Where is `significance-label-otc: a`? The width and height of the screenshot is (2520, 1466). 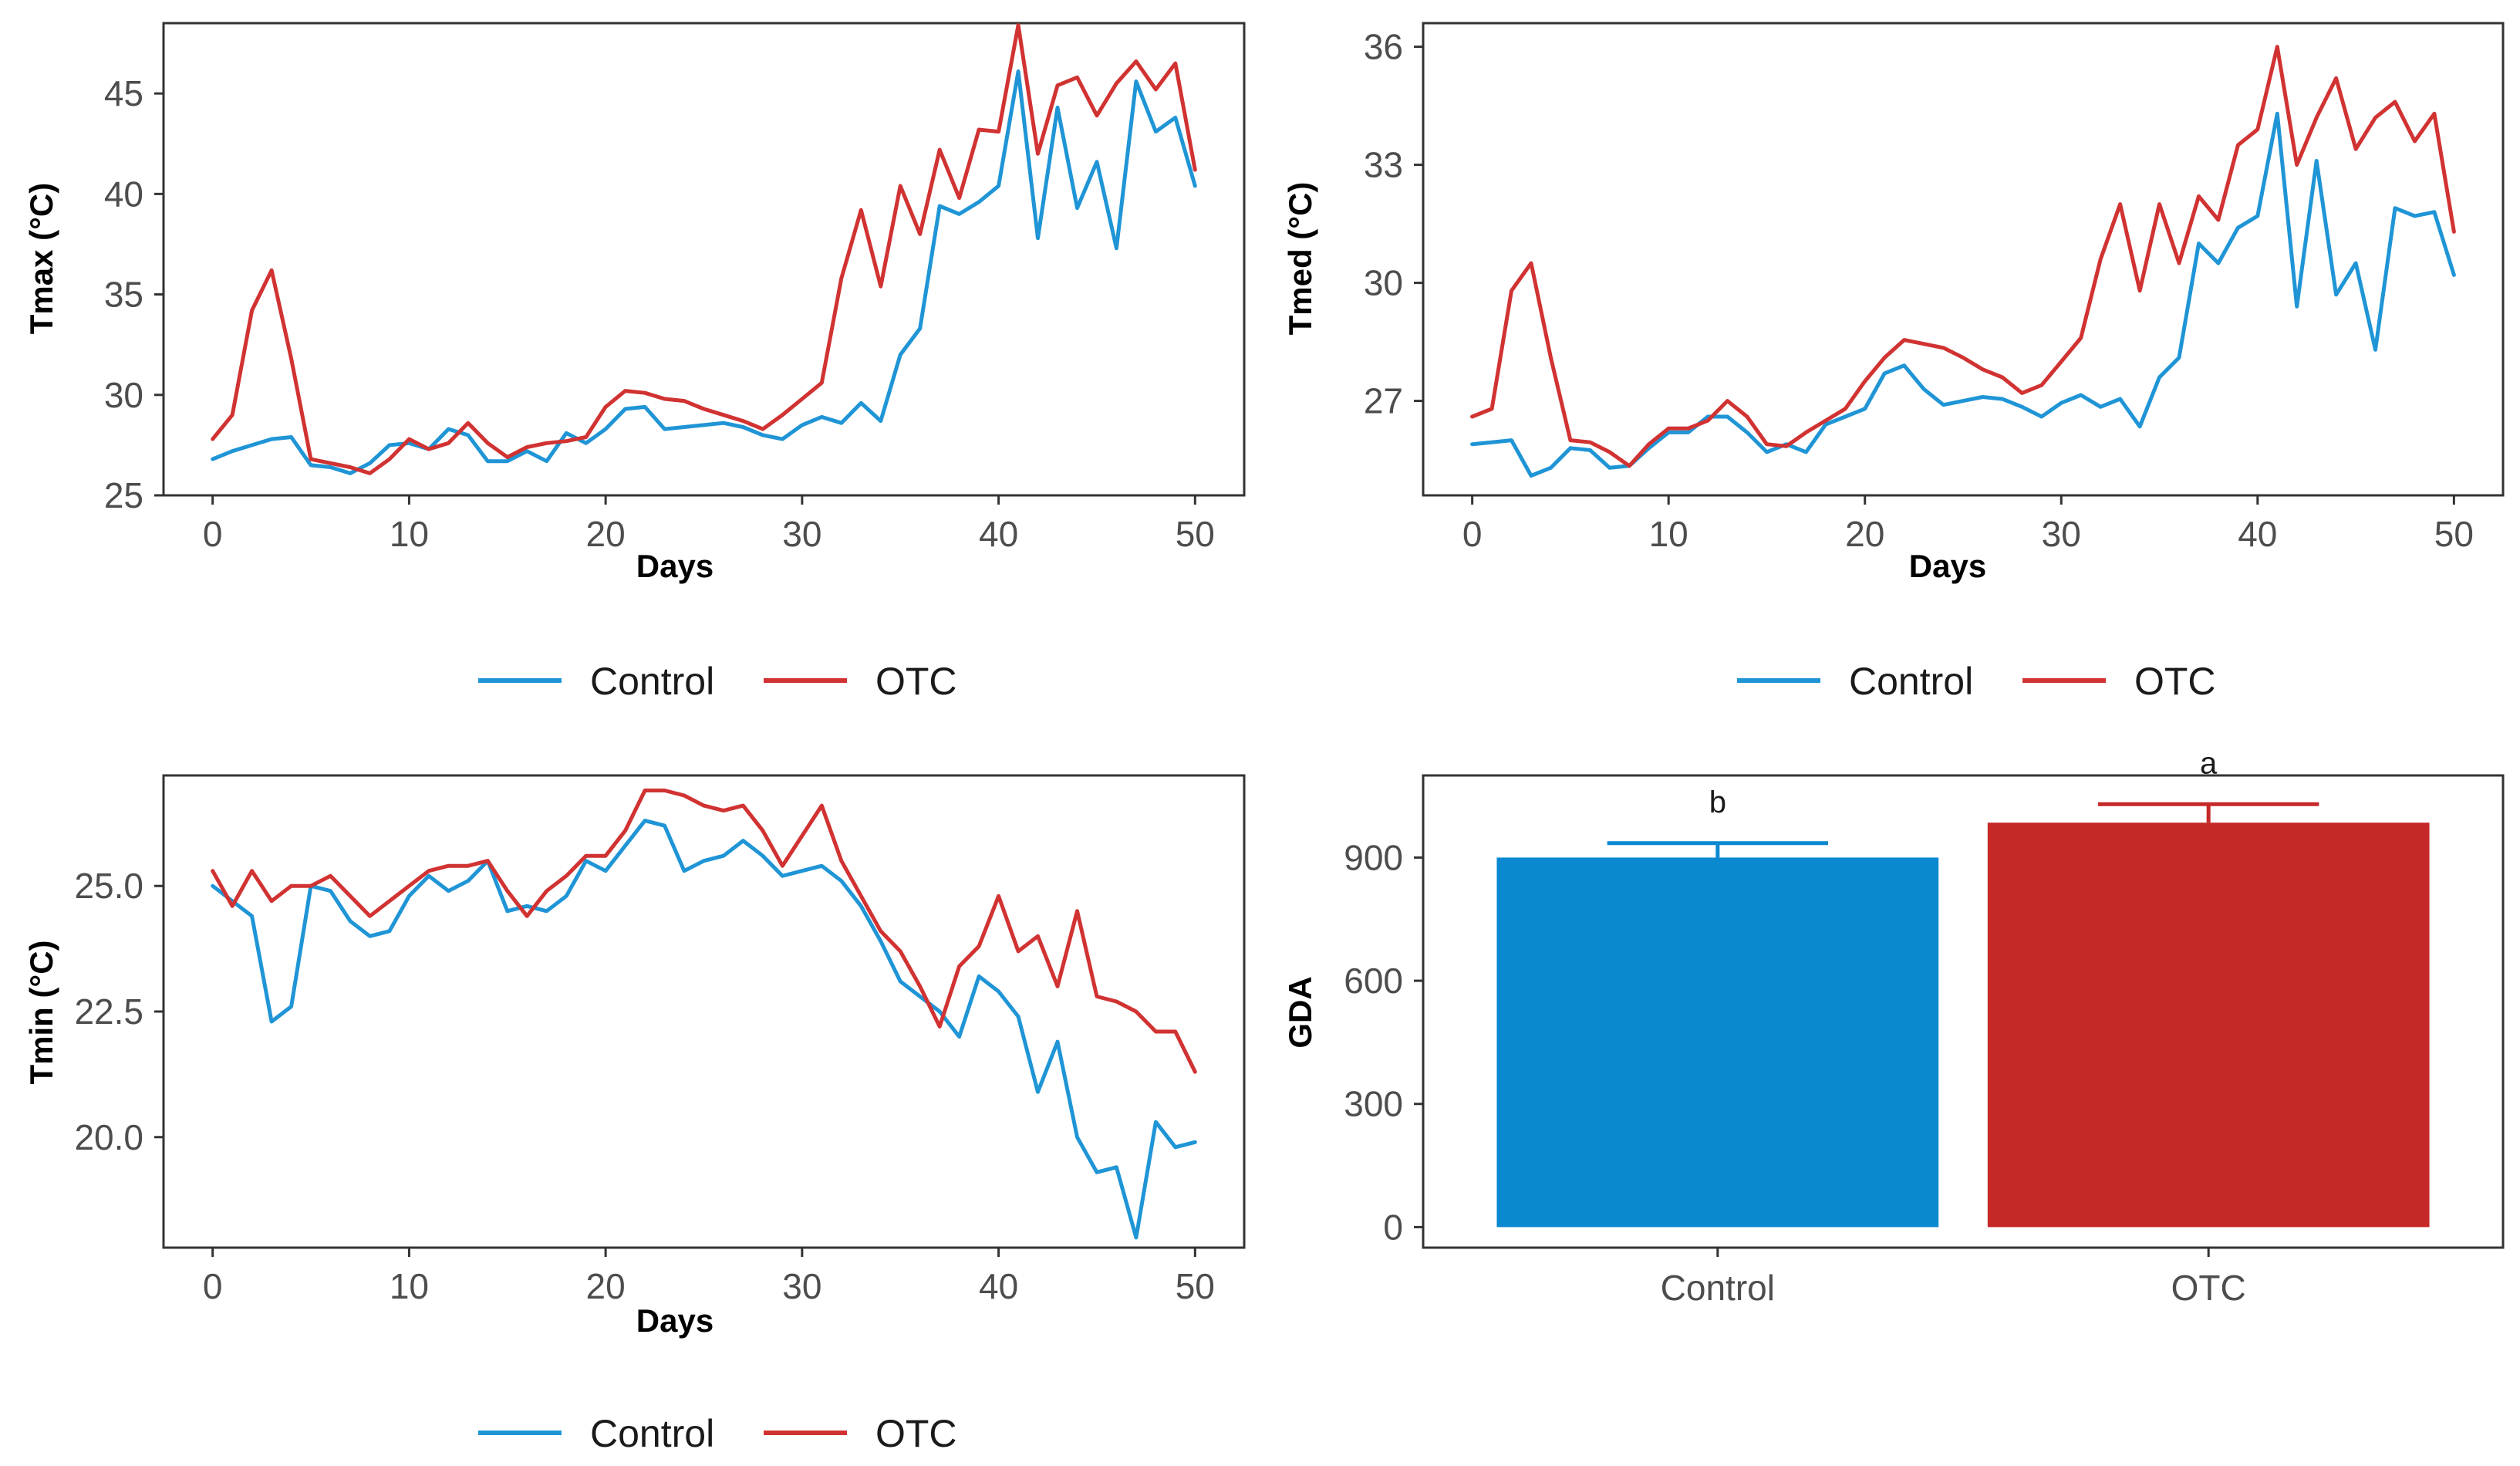 significance-label-otc: a is located at coordinates (2209, 763).